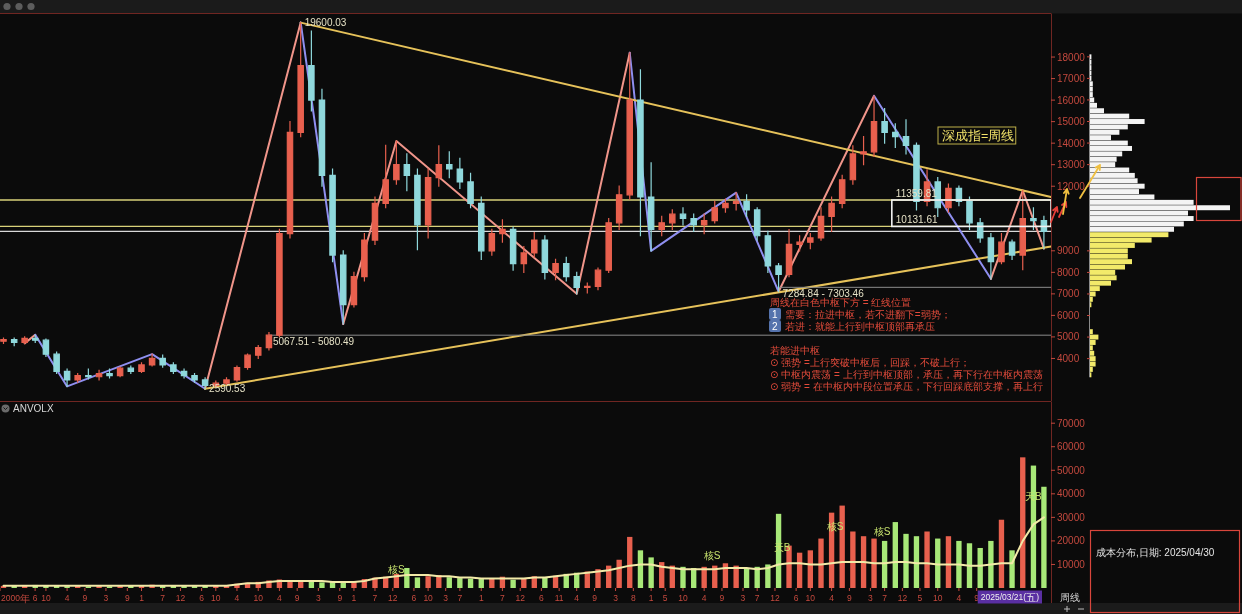 This screenshot has width=1242, height=614. What do you see at coordinates (978, 135) in the screenshot?
I see `text: 深成指=周线` at bounding box center [978, 135].